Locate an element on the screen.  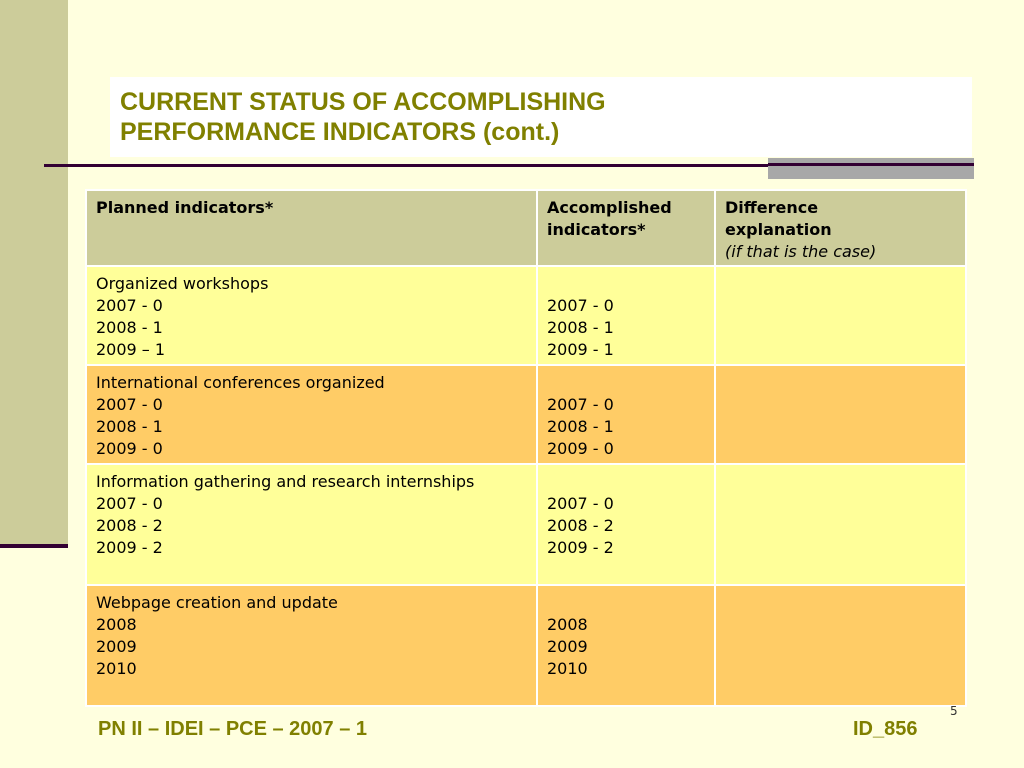
left-decor-band is located at coordinates (34, 272).